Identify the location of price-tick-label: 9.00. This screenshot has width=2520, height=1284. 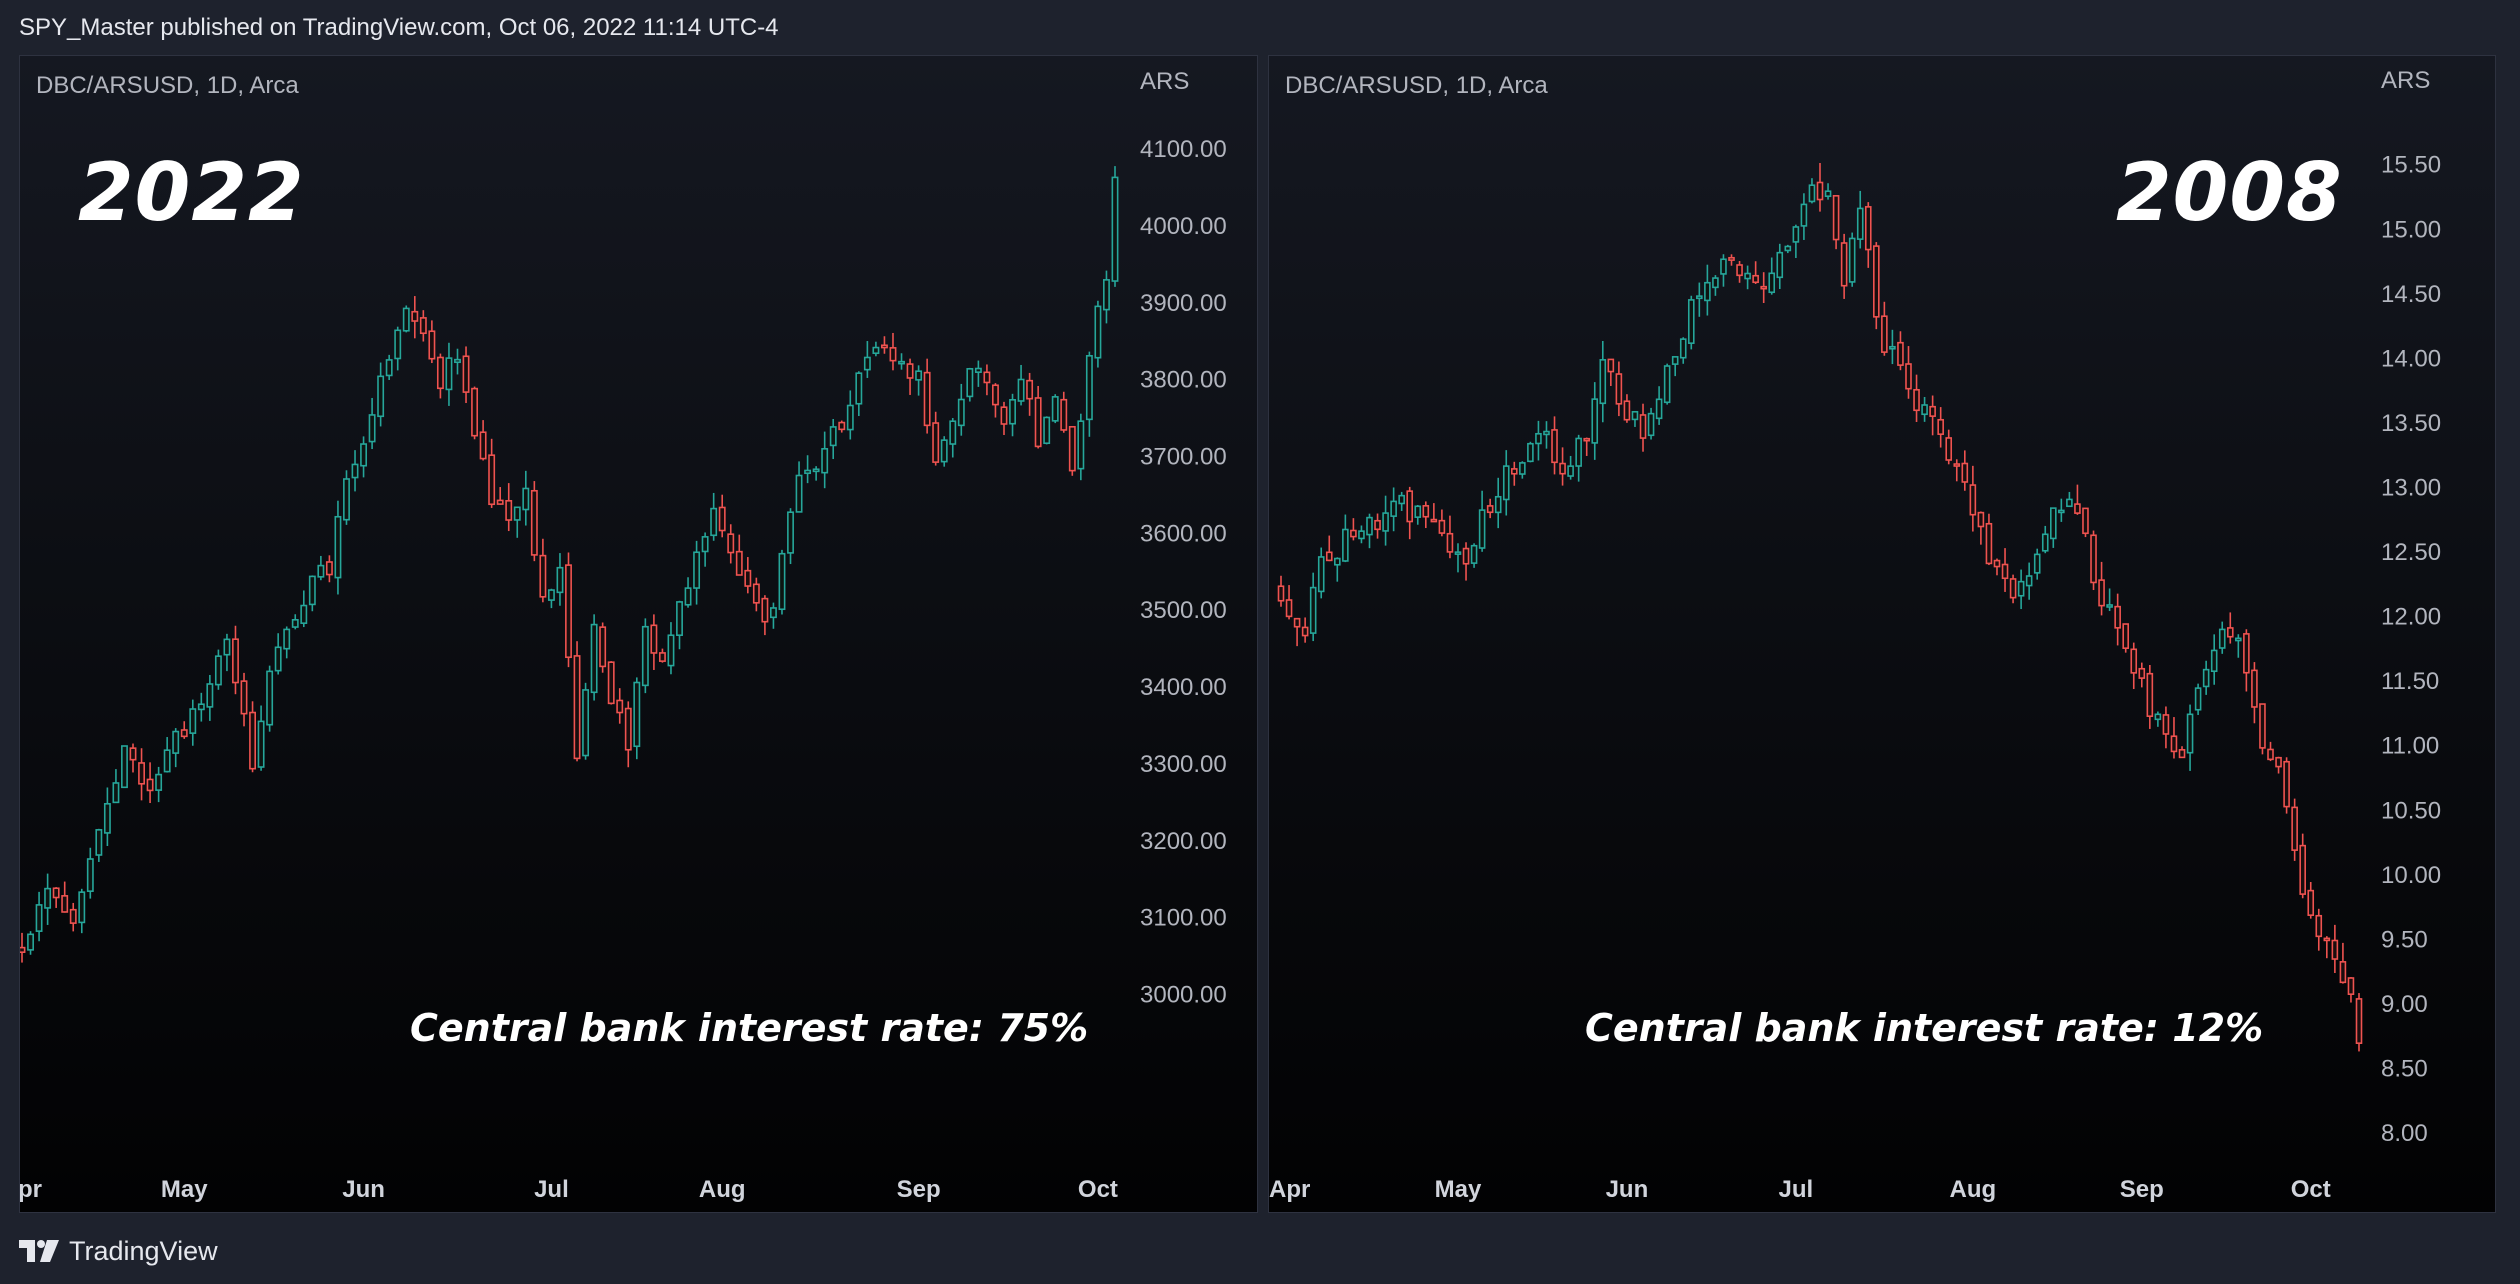
(2404, 1004).